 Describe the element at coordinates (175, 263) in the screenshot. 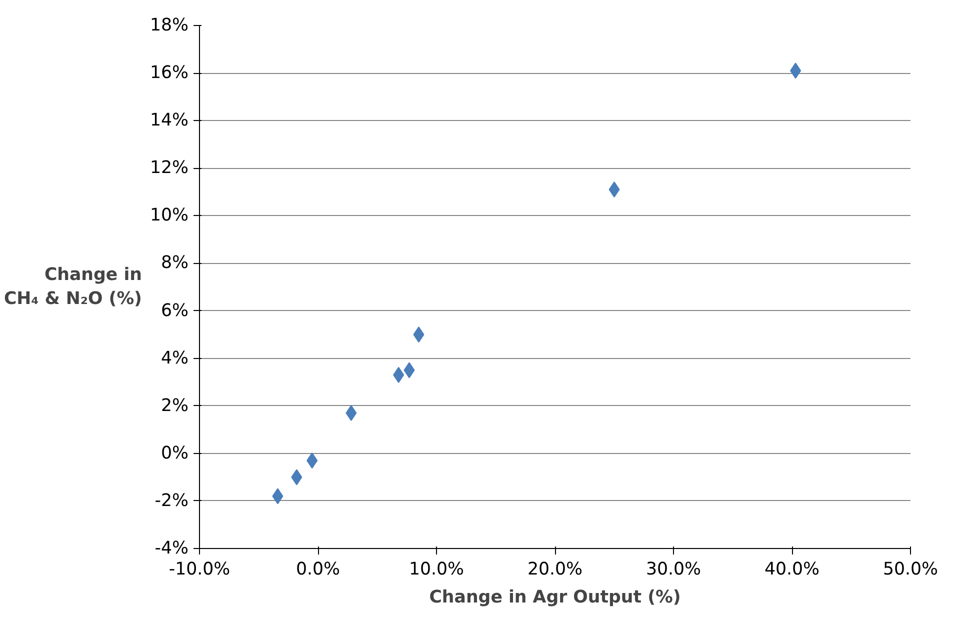

I see `y-tick-label: 8%` at that location.